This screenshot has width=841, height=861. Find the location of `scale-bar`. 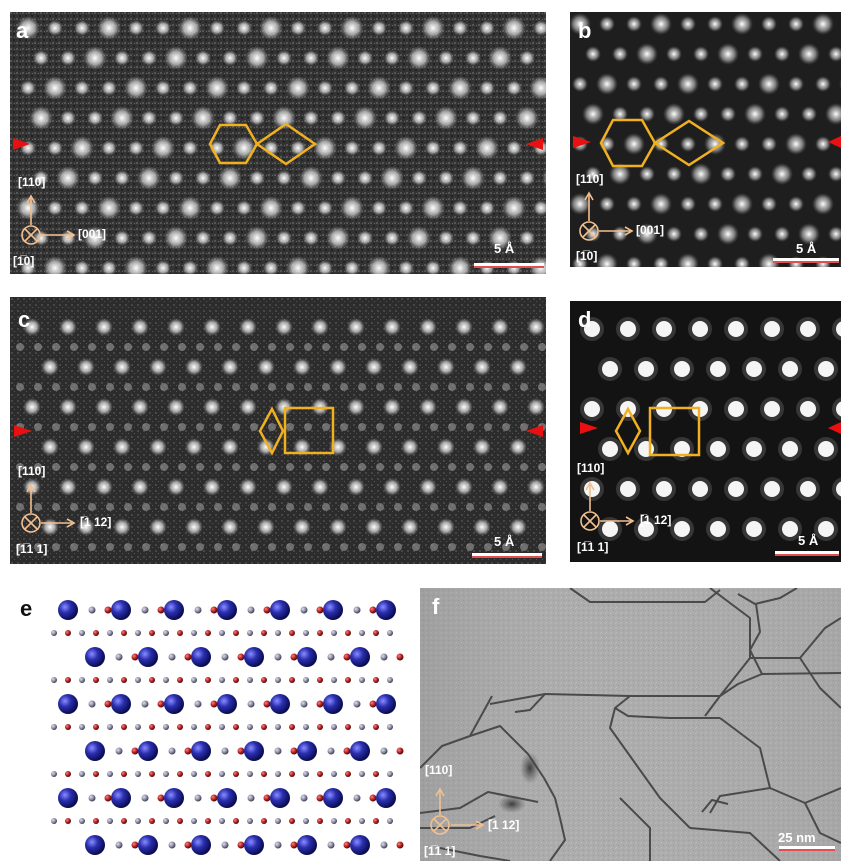

scale-bar is located at coordinates (806, 260).